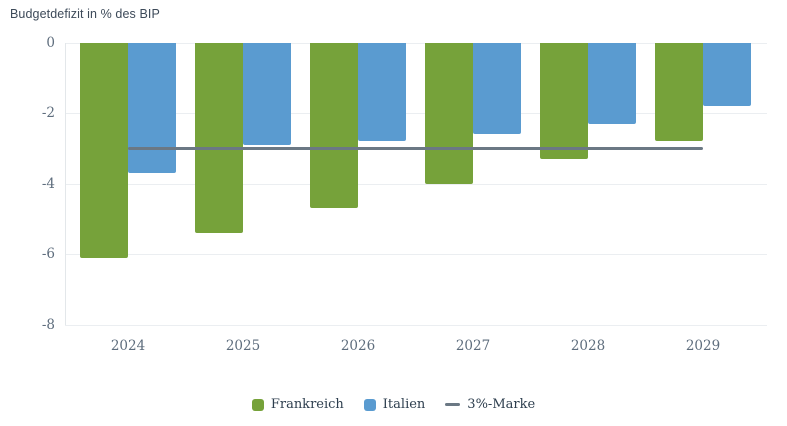  I want to click on bar-italien-2027, so click(497, 88).